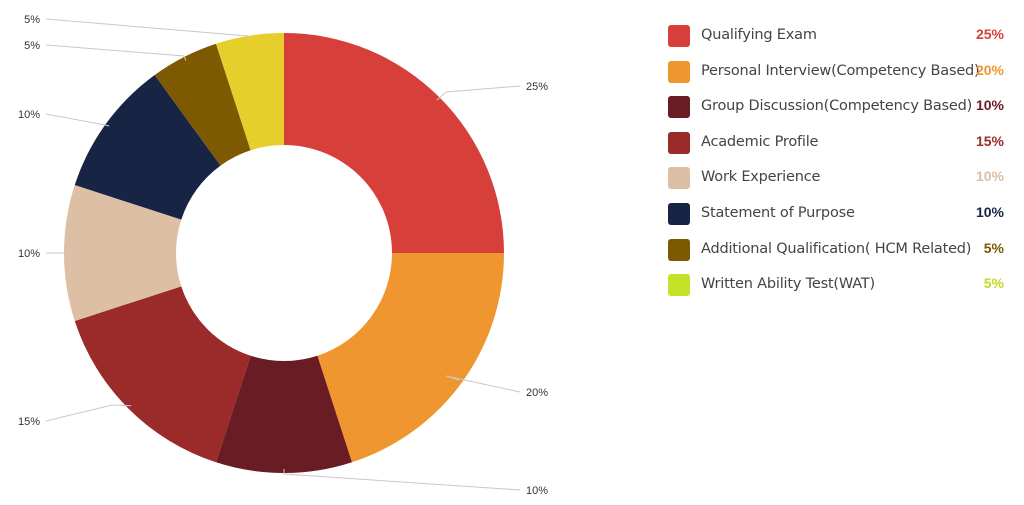 The image size is (1024, 505). I want to click on slice-written-ability-test-wat, so click(250, 92).